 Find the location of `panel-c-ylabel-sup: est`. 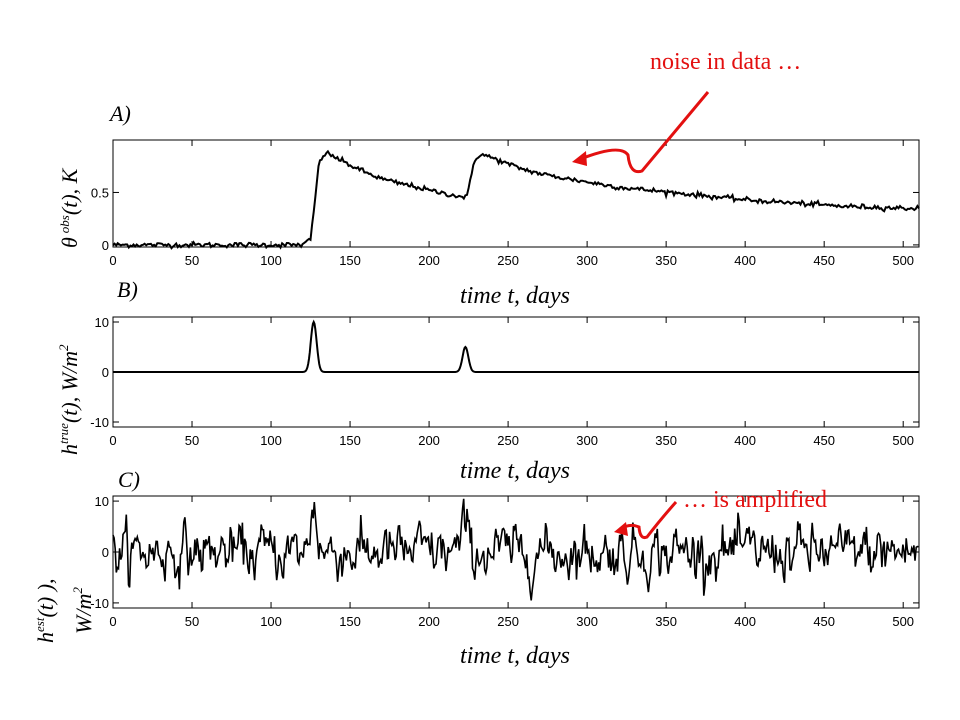

panel-c-ylabel-sup: est is located at coordinates (39, 624).